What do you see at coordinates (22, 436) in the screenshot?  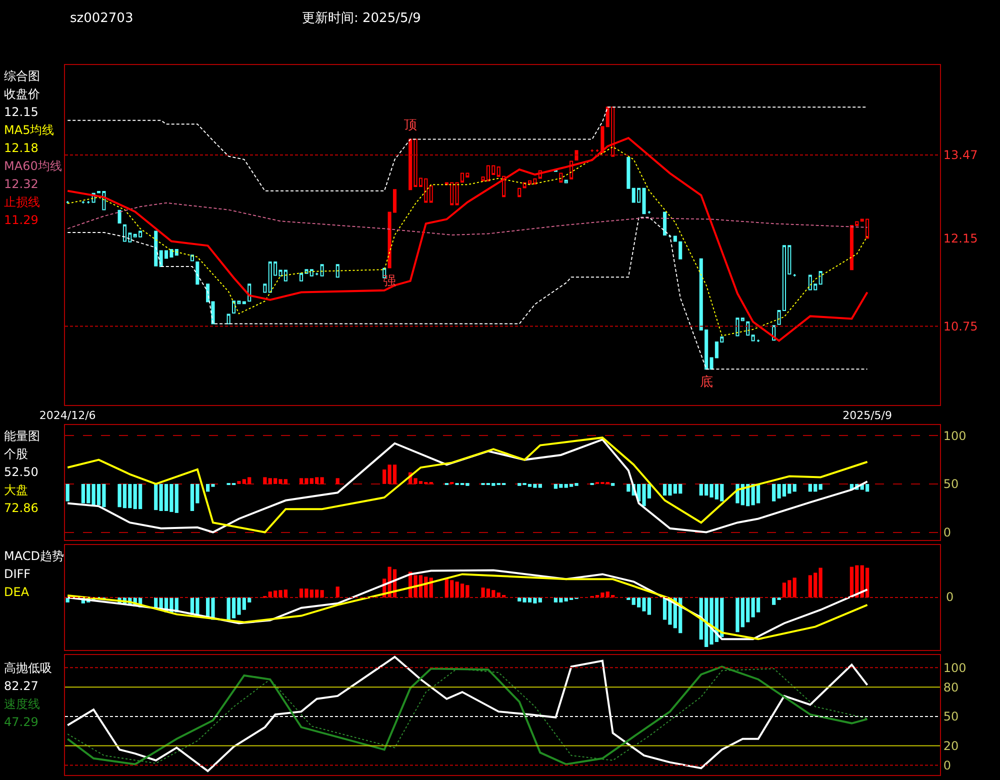 I see `legend-title: 能量图` at bounding box center [22, 436].